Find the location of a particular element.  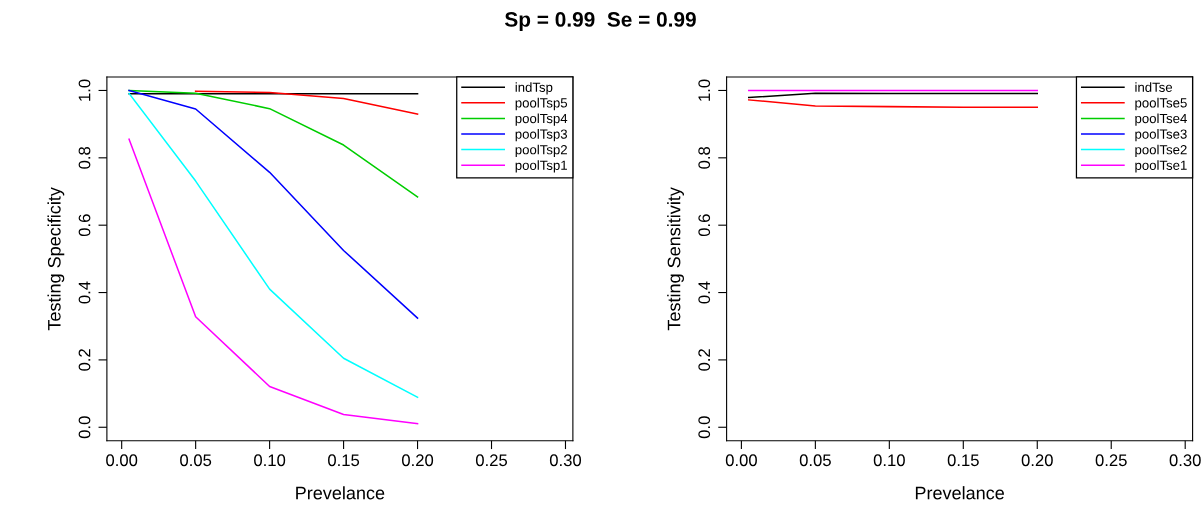

legend-label: indTsp is located at coordinates (534, 88).